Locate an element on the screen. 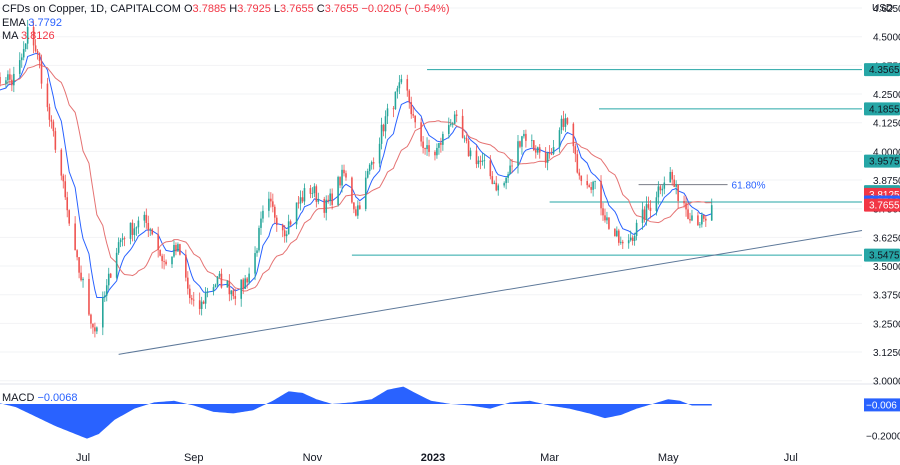 Image resolution: width=900 pixels, height=465 pixels. macd-value: −0.0068 is located at coordinates (57, 398).